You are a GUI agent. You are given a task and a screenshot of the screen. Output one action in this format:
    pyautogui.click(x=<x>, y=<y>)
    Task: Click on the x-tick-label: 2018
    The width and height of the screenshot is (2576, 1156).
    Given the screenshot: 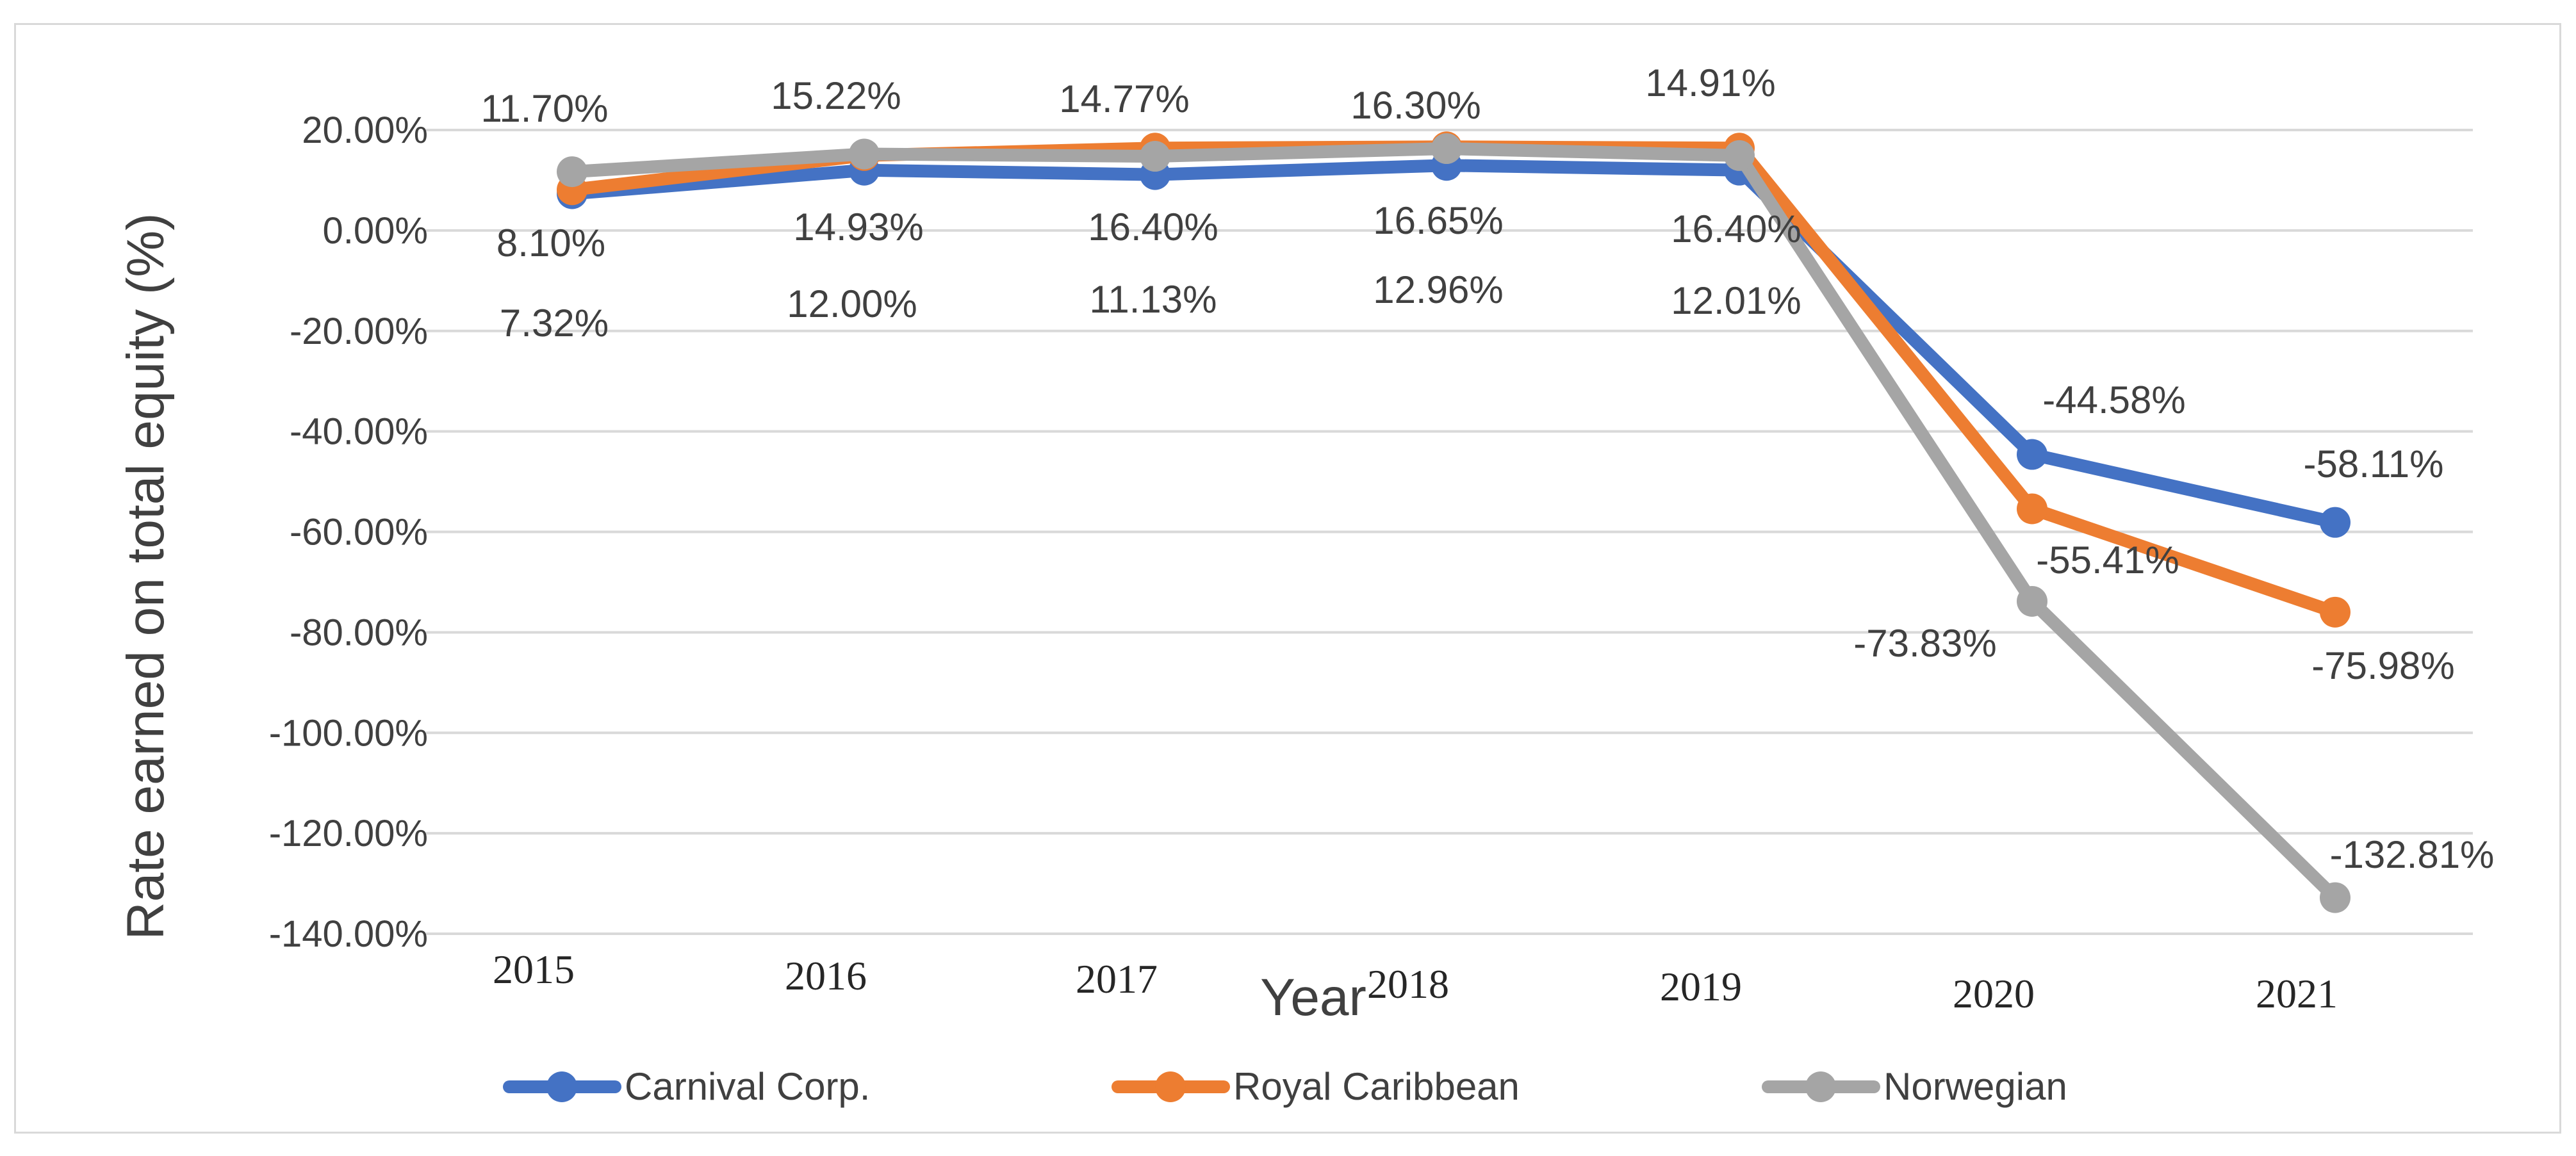 What is the action you would take?
    pyautogui.click(x=1408, y=984)
    